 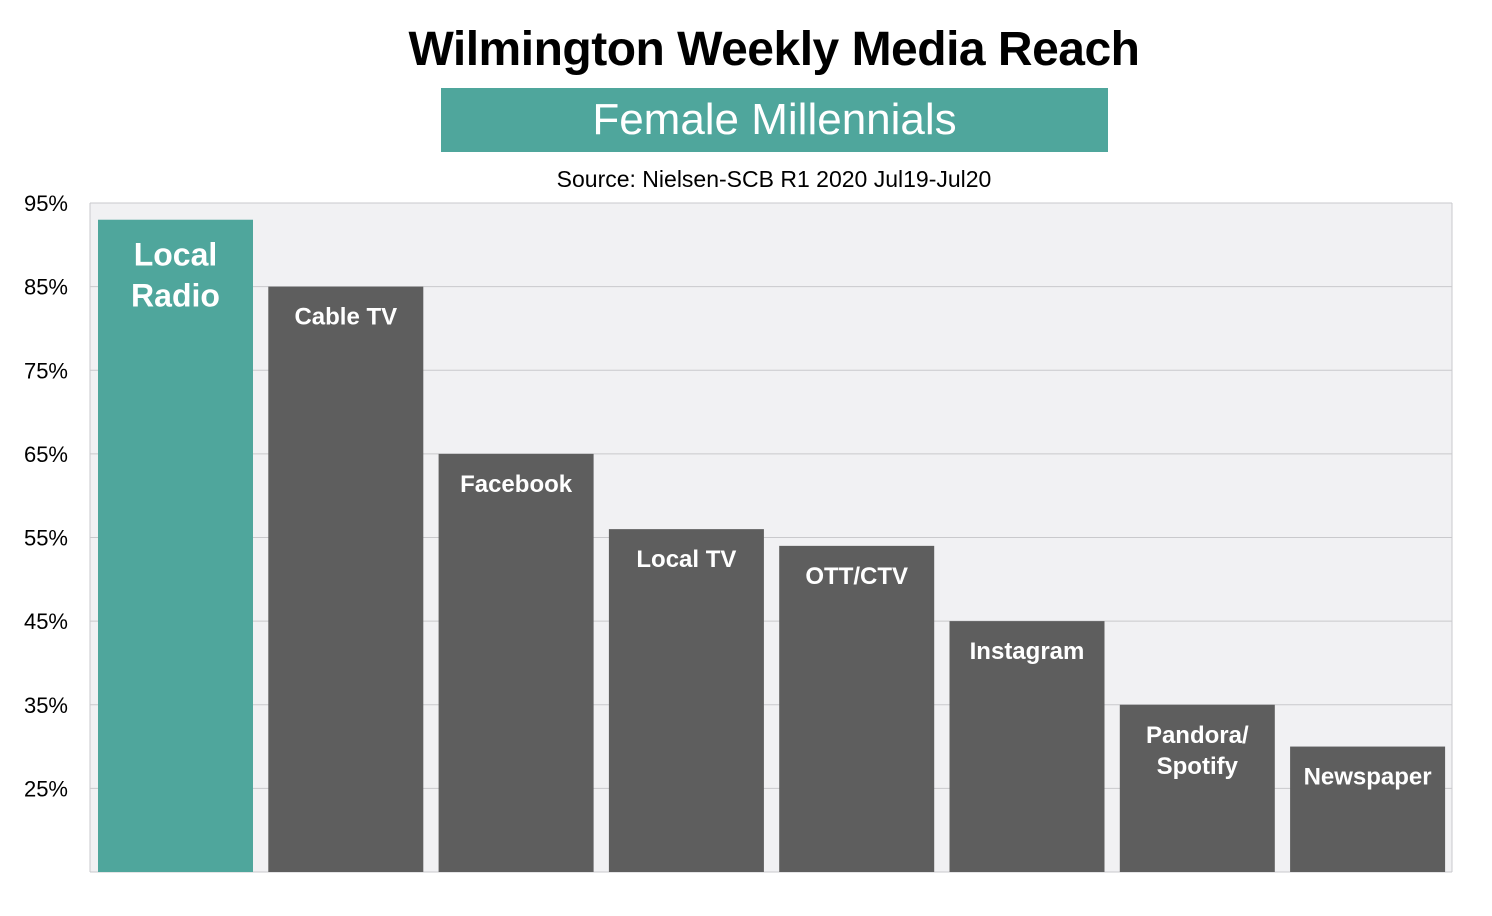 What do you see at coordinates (46, 788) in the screenshot?
I see `y-tick-label: 25%` at bounding box center [46, 788].